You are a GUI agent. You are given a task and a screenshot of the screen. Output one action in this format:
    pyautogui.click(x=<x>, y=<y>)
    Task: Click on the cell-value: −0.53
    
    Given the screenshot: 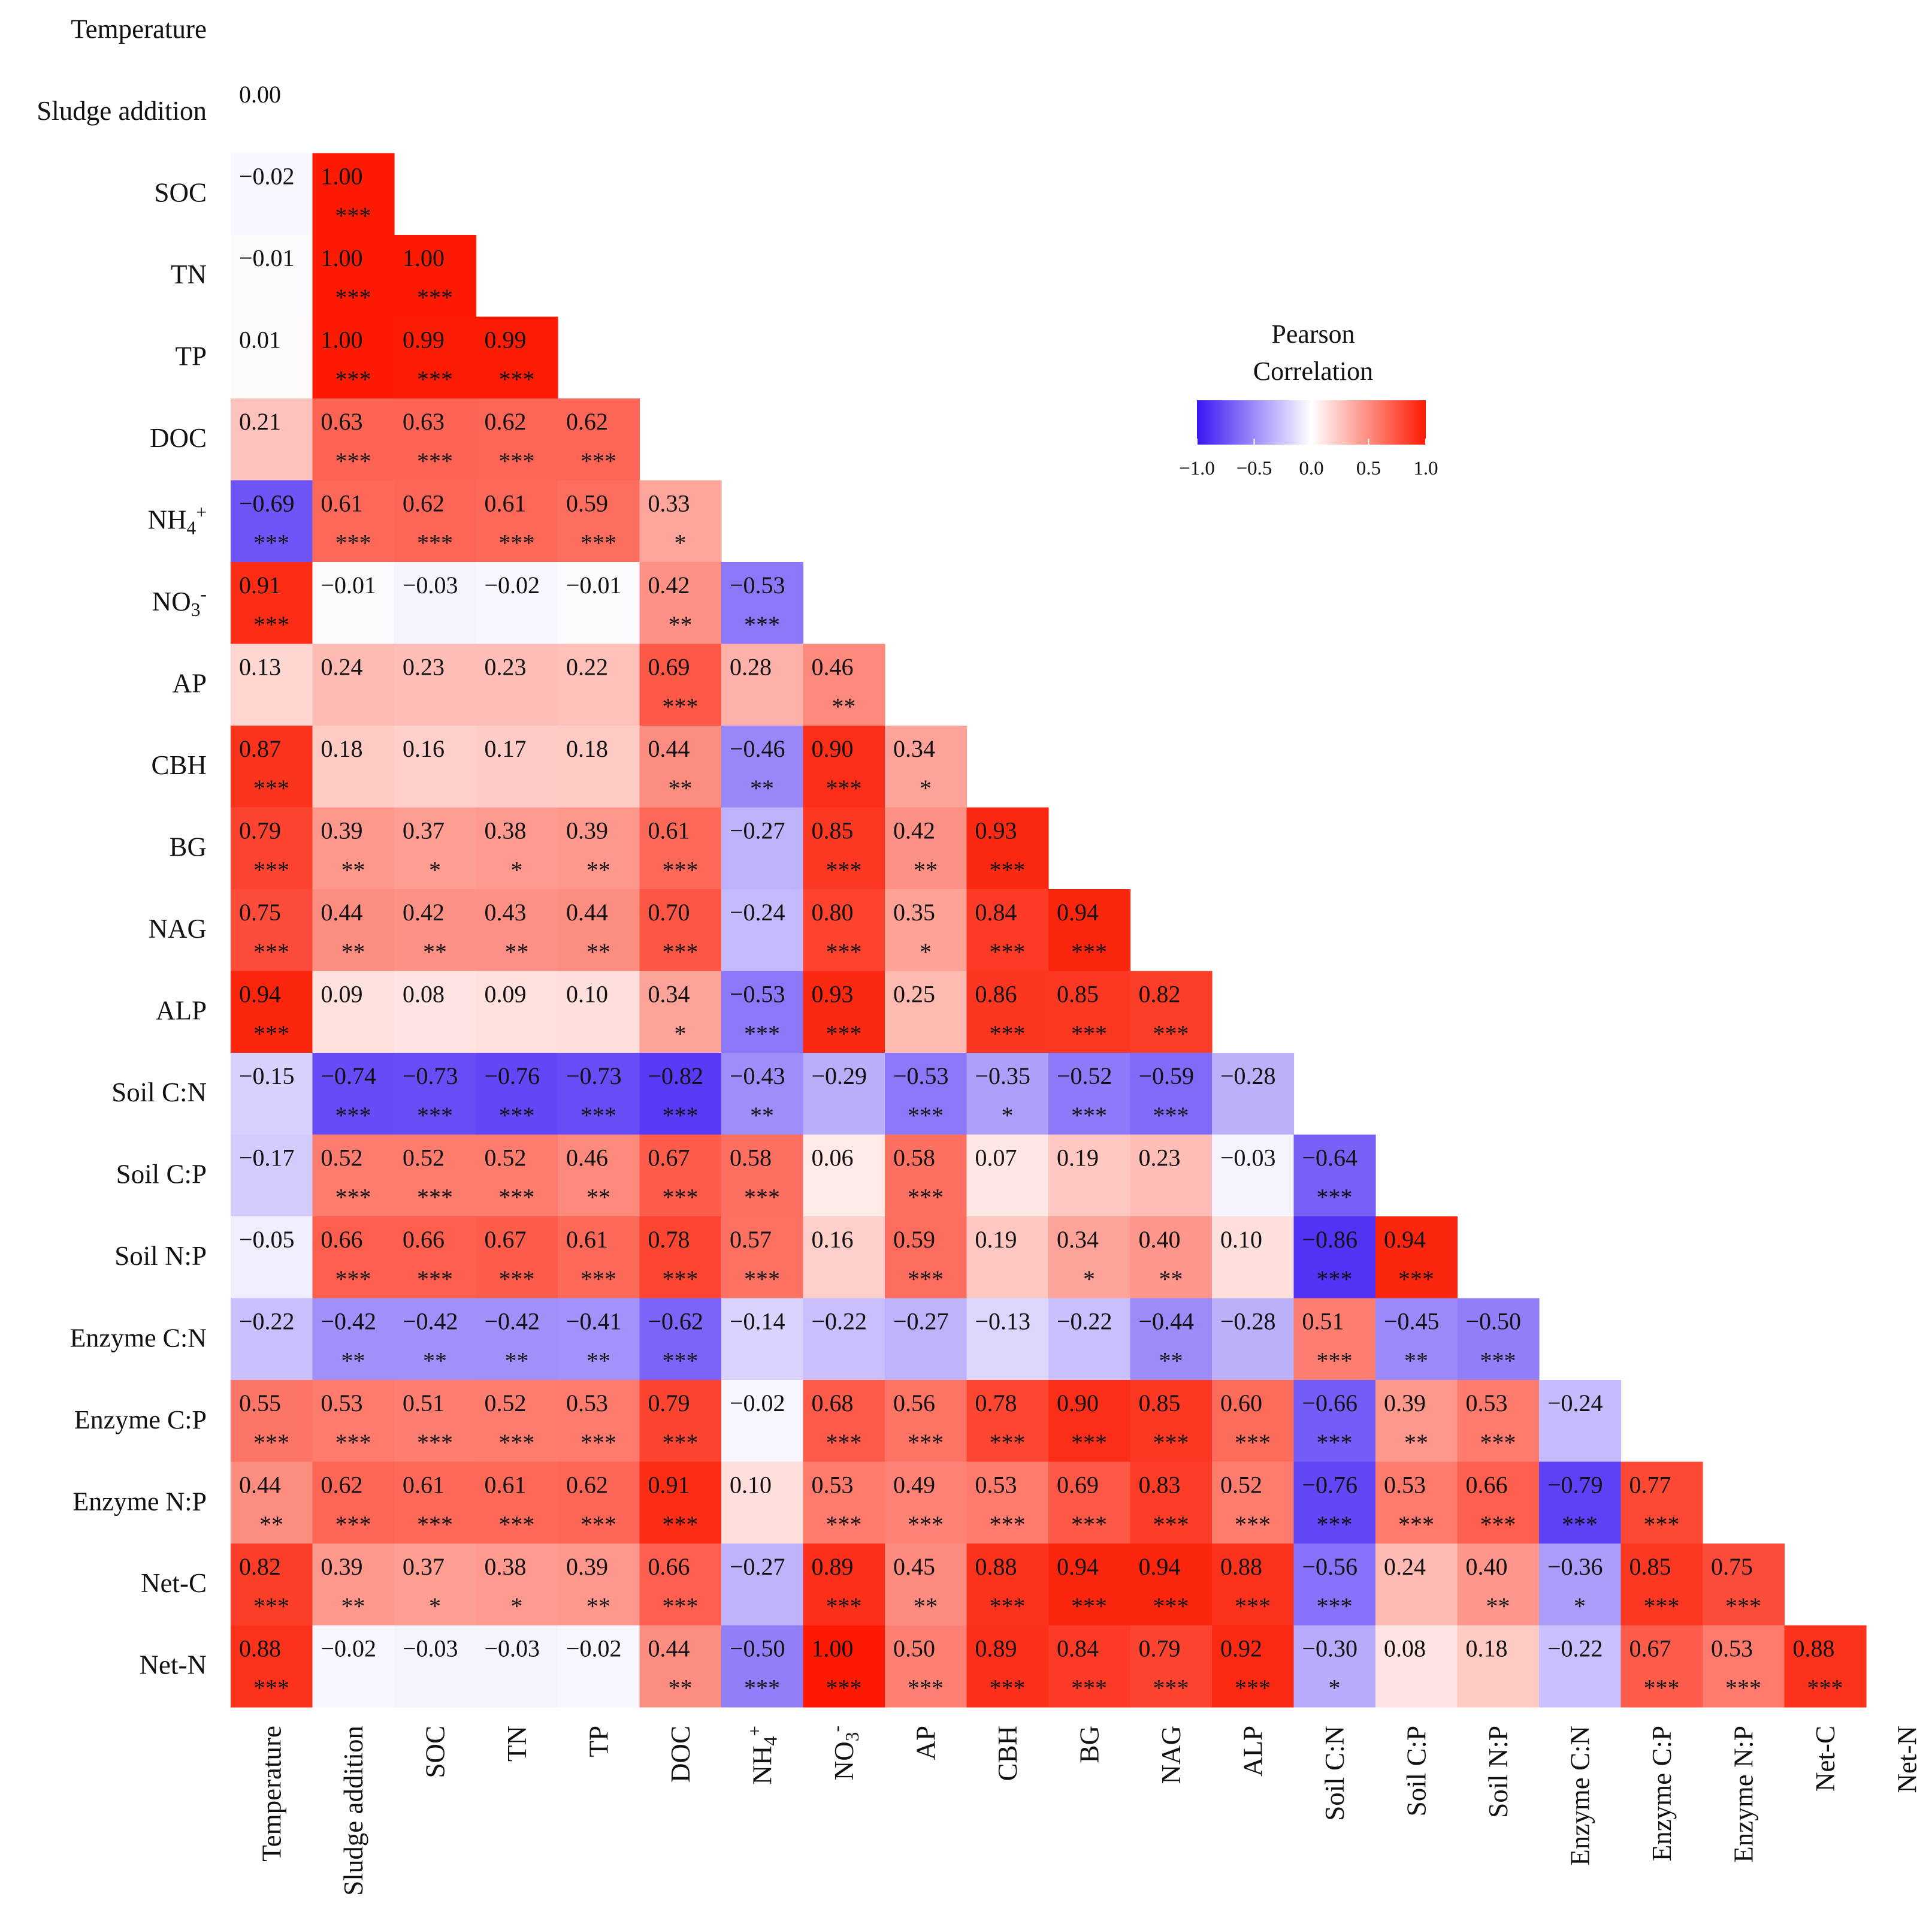 What is the action you would take?
    pyautogui.click(x=757, y=994)
    